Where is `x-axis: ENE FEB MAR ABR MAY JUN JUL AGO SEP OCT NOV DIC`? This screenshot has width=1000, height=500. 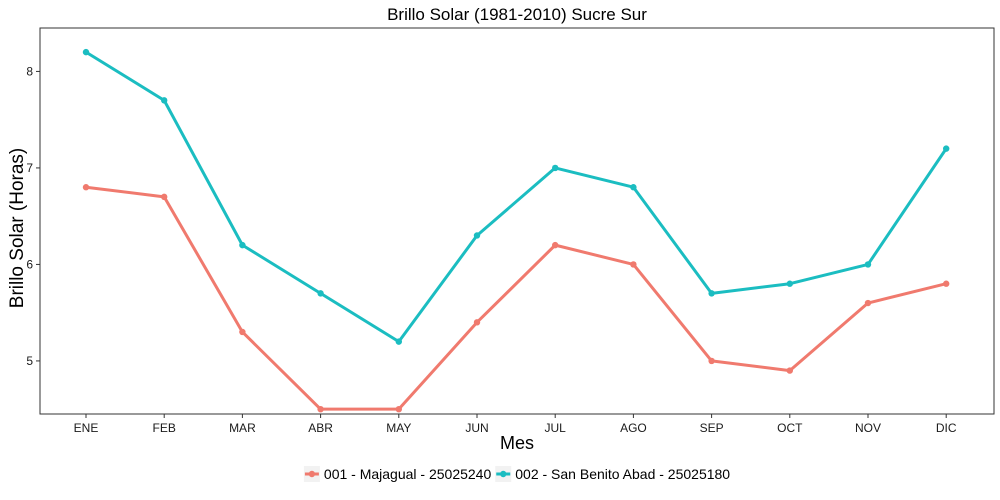 x-axis: ENE FEB MAR ABR MAY JUN JUL AGO SEP OCT NOV DIC is located at coordinates (515, 424).